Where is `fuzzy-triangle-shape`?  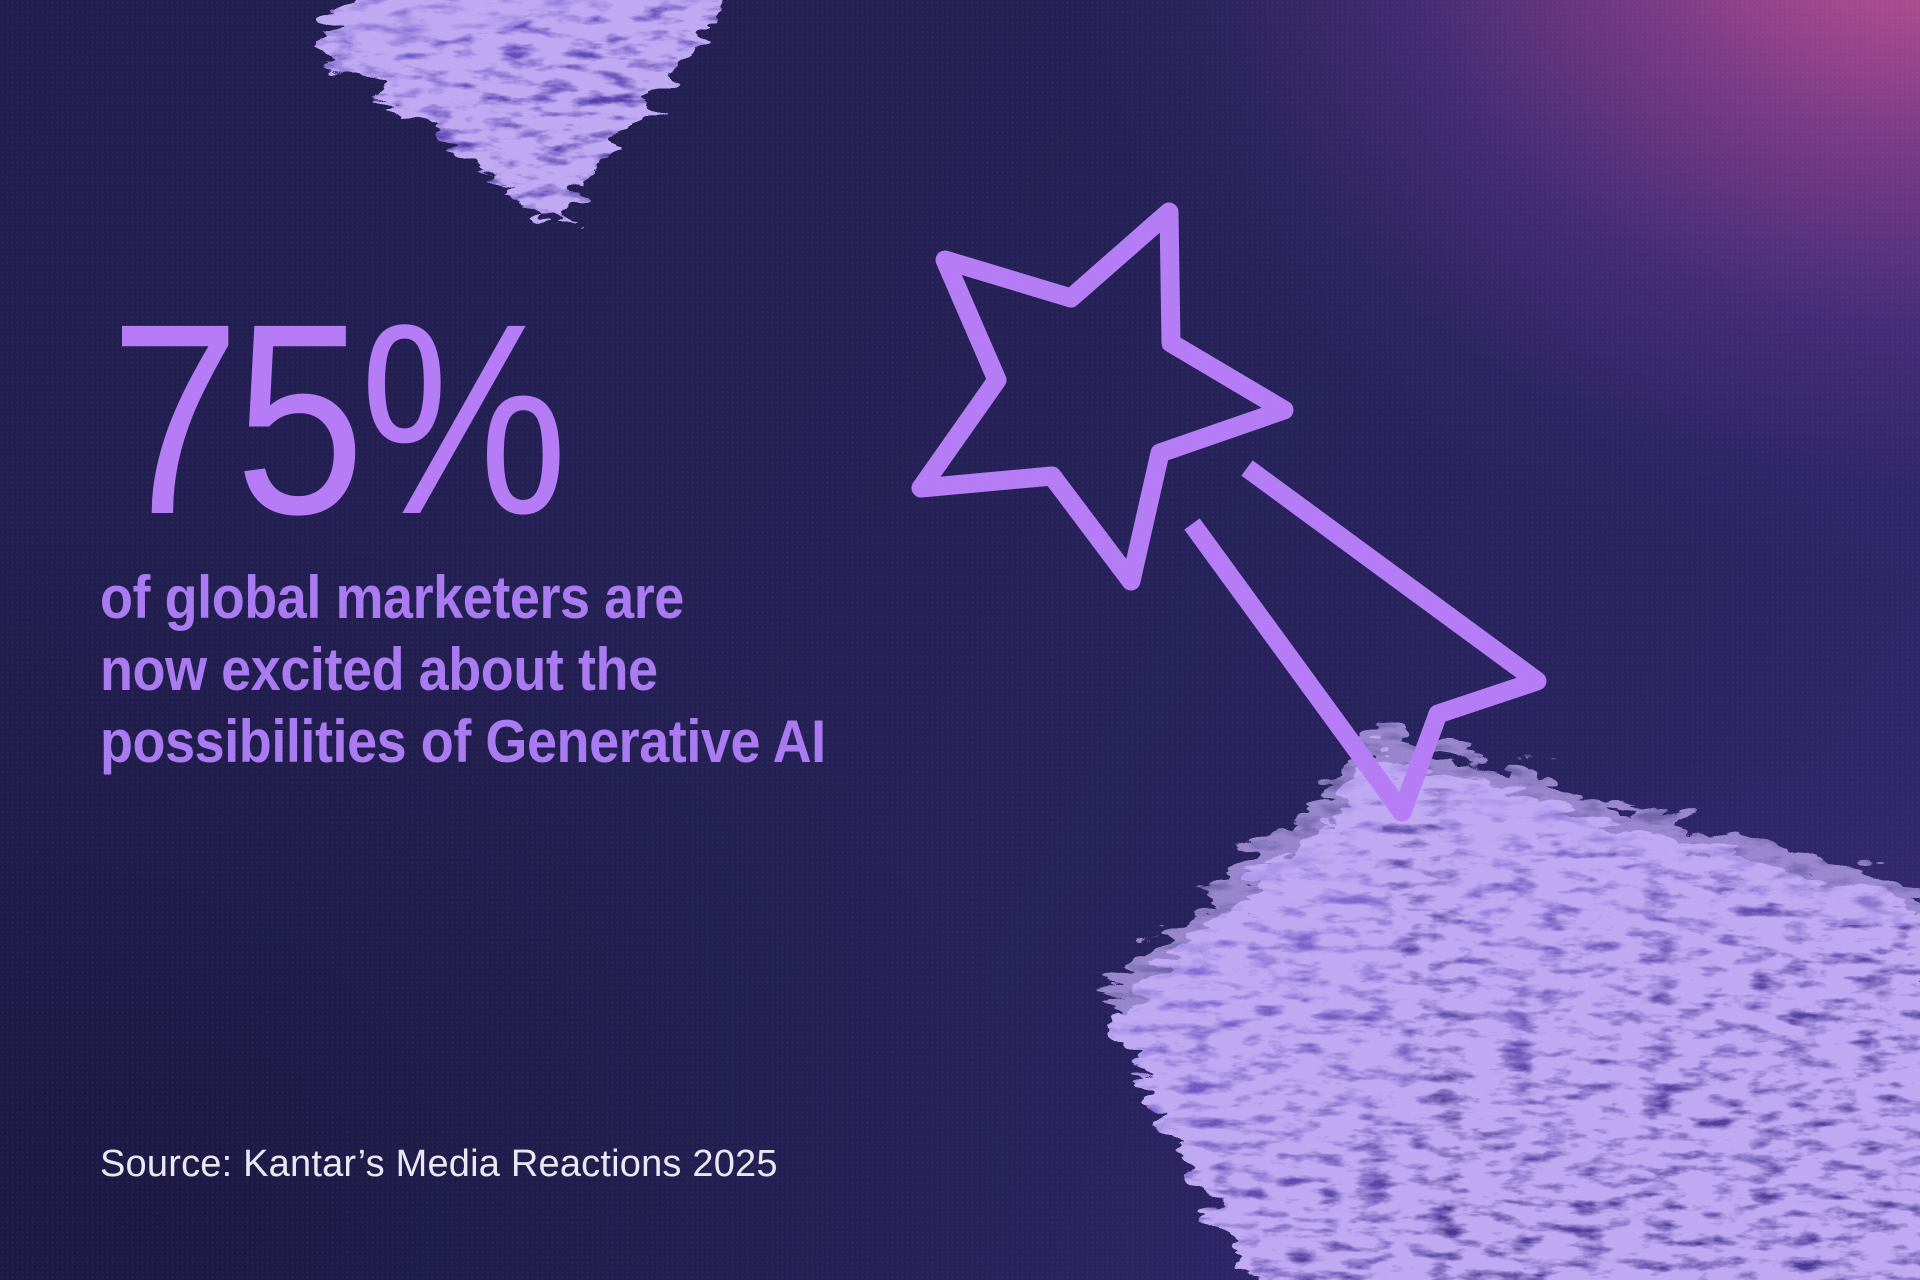
fuzzy-triangle-shape is located at coordinates (503, 107).